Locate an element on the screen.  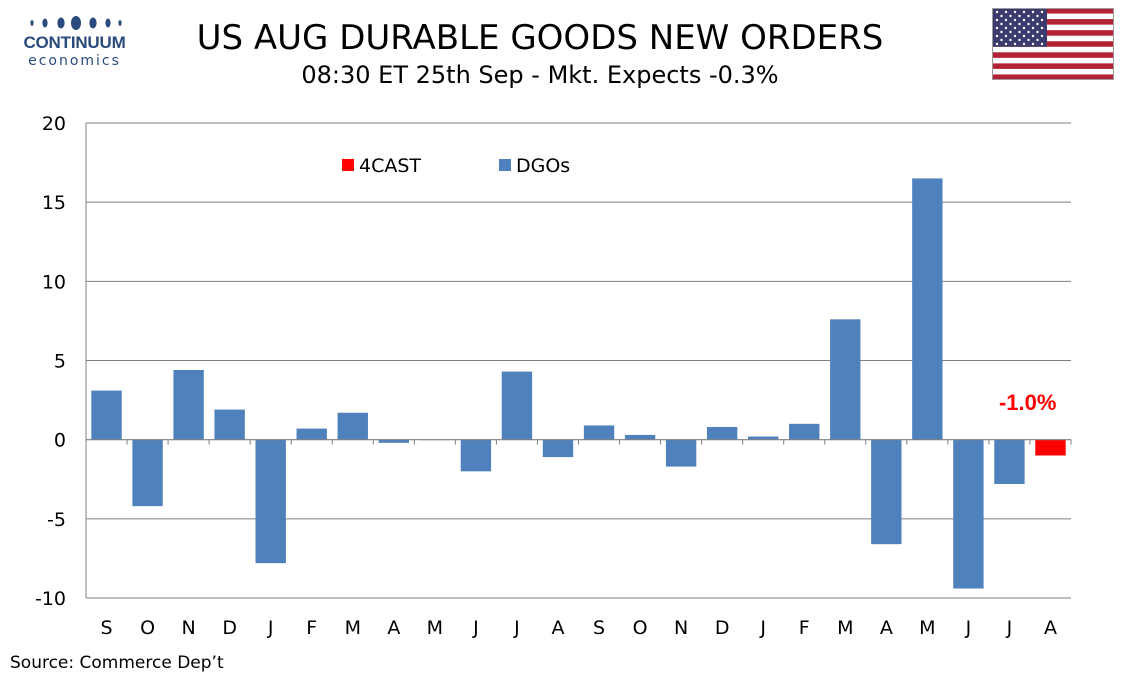
logo-name: CONTINUUM is located at coordinates (74, 42).